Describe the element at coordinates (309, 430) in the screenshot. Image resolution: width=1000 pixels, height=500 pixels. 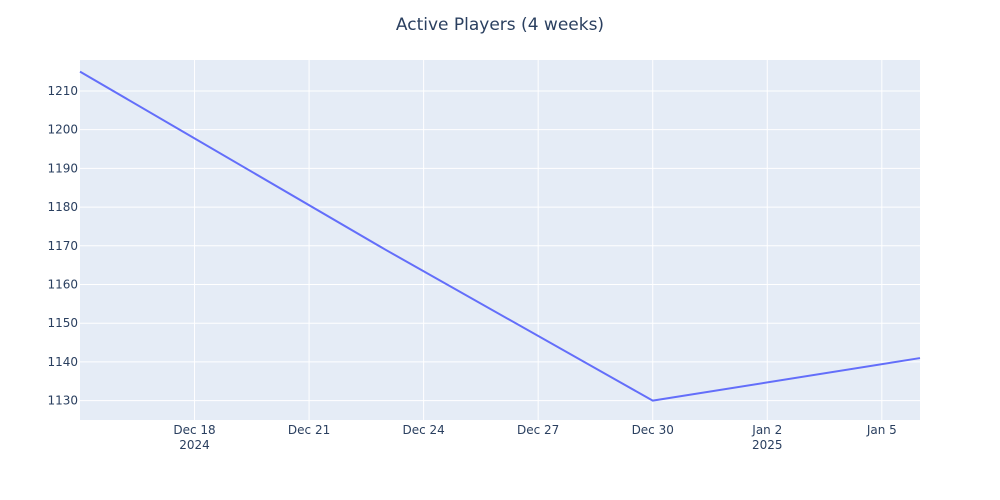
I see `x-tick-label: Dec 21` at that location.